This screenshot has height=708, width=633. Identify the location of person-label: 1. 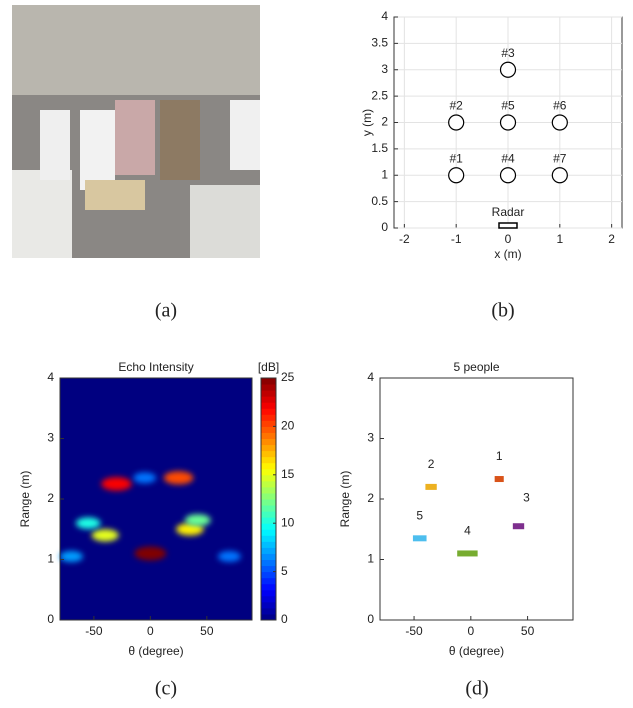
(499, 456).